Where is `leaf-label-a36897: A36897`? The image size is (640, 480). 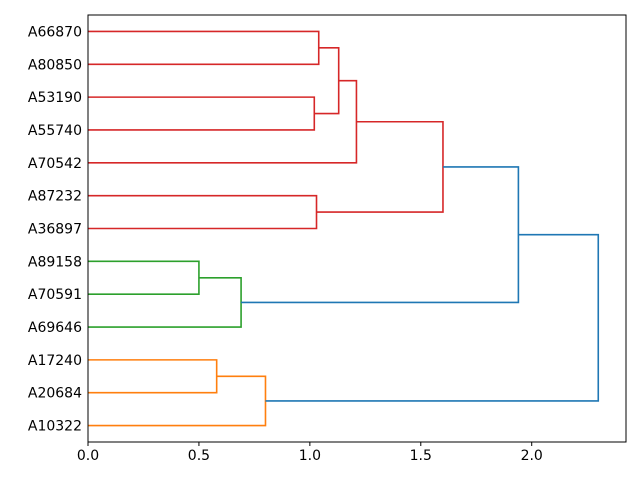 leaf-label-a36897: A36897 is located at coordinates (55, 230).